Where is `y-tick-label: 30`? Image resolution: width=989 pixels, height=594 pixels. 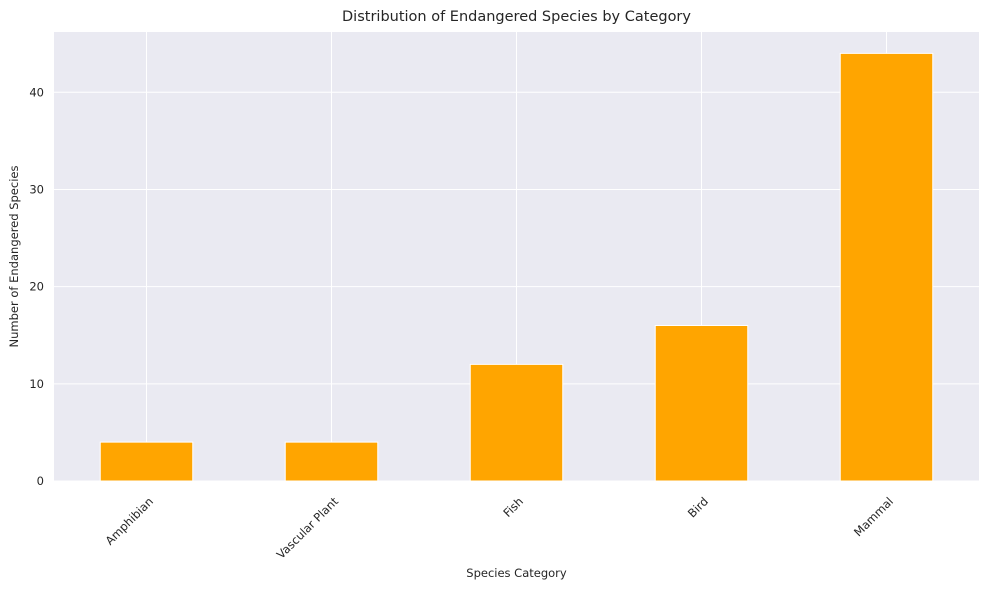 y-tick-label: 30 is located at coordinates (36, 189).